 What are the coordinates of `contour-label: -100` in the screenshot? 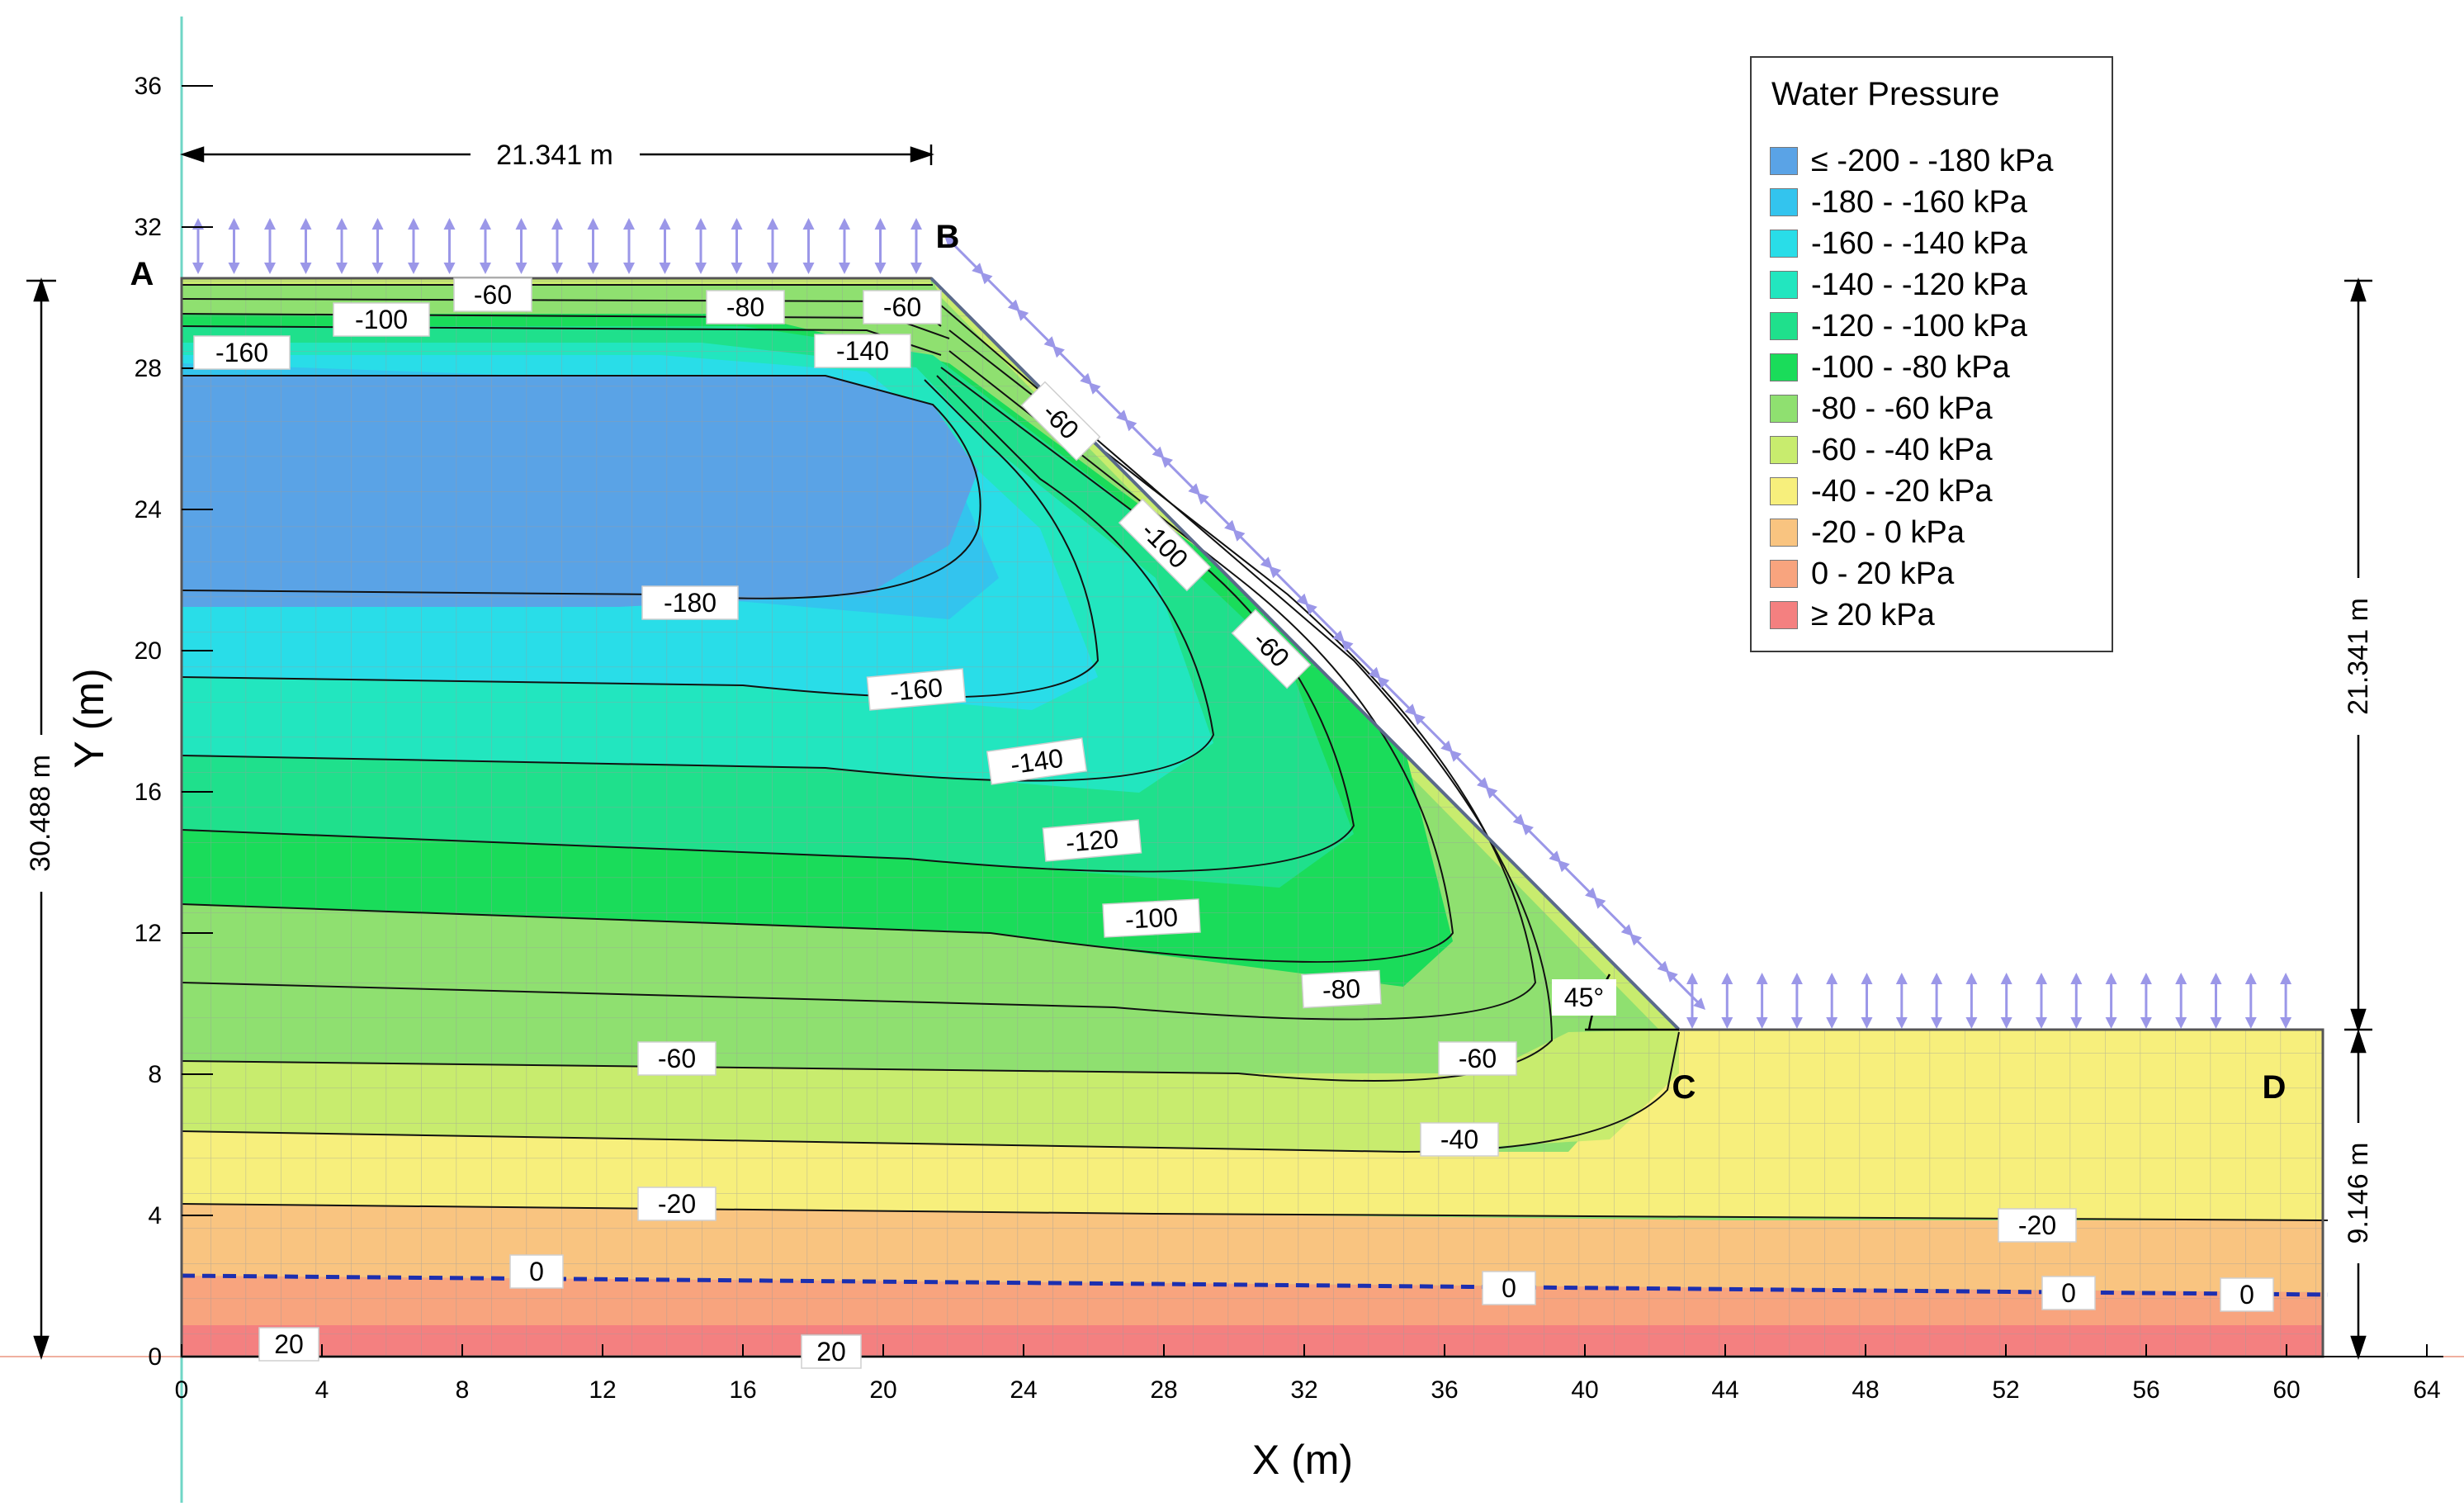 It's located at (1152, 918).